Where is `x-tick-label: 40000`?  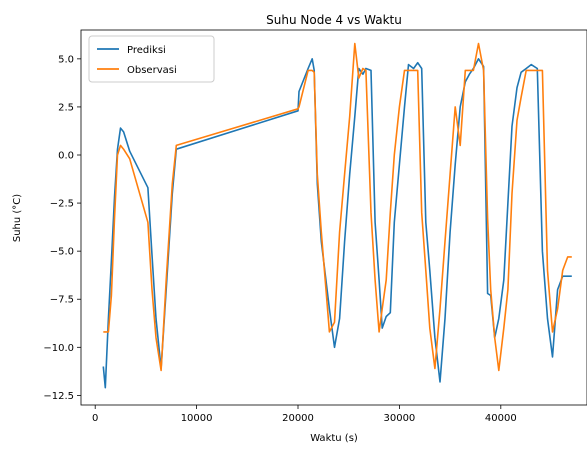
x-tick-label: 40000 is located at coordinates (501, 418).